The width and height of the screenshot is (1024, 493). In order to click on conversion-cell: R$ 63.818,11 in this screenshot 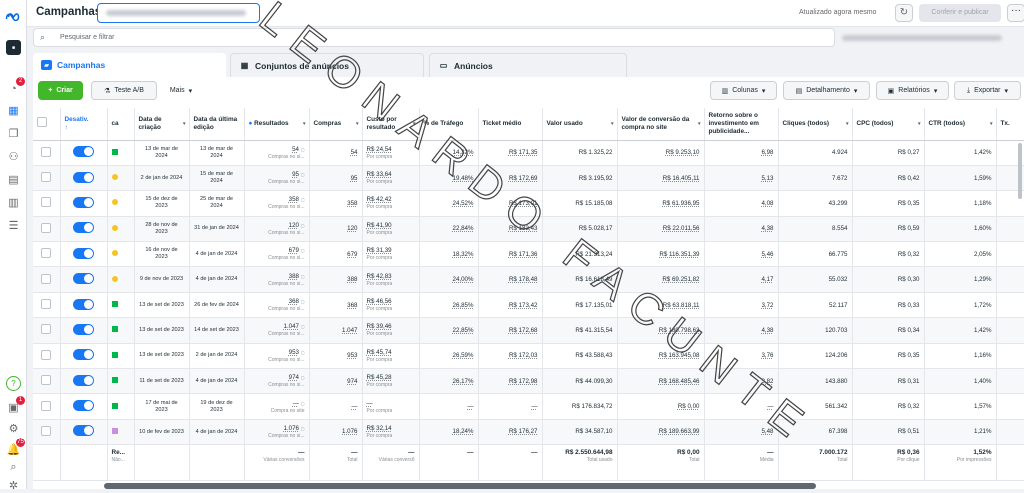, I will do `click(661, 305)`.